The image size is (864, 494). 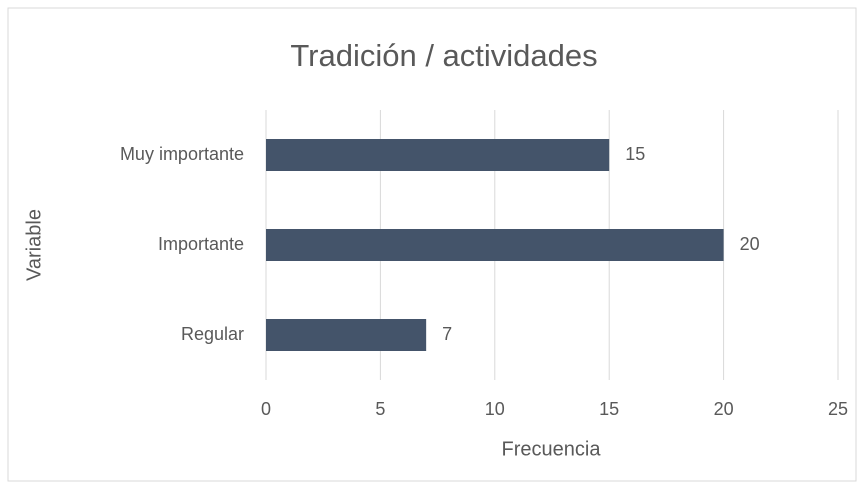 What do you see at coordinates (838, 409) in the screenshot?
I see `x-tick-label: 25` at bounding box center [838, 409].